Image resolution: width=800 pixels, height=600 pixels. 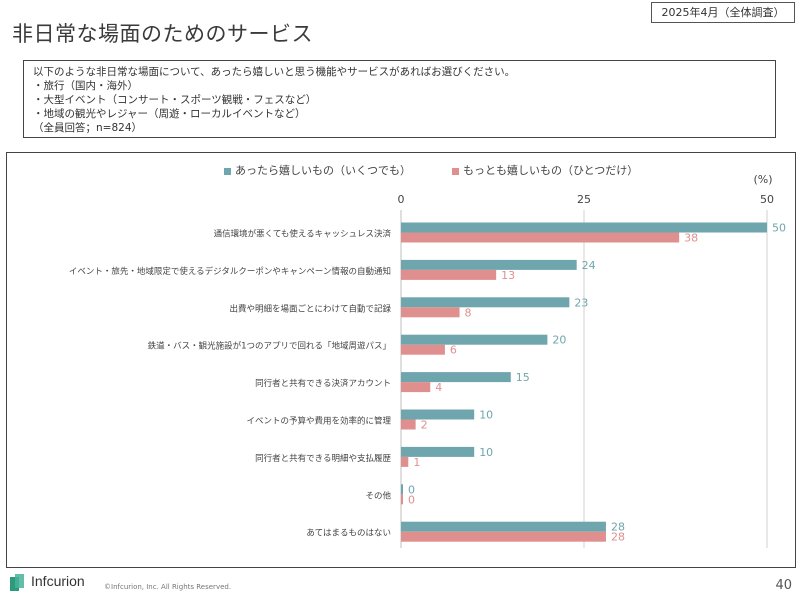 What do you see at coordinates (416, 462) in the screenshot?
I see `data-label-series2: 1` at bounding box center [416, 462].